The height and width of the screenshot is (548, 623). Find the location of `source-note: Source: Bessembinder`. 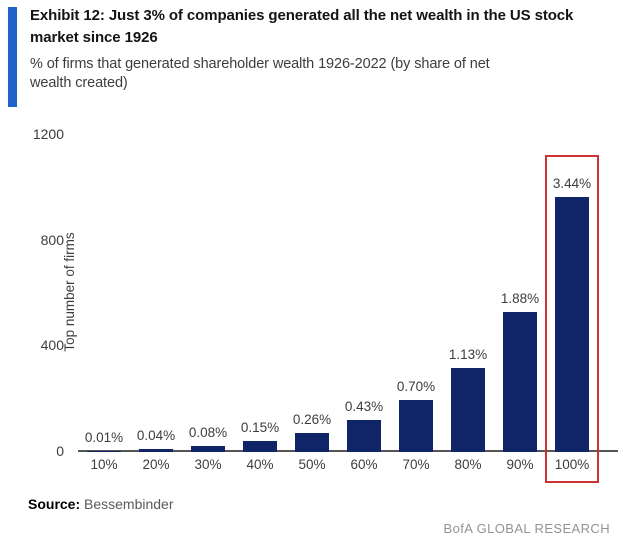

source-note: Source: Bessembinder is located at coordinates (101, 504).